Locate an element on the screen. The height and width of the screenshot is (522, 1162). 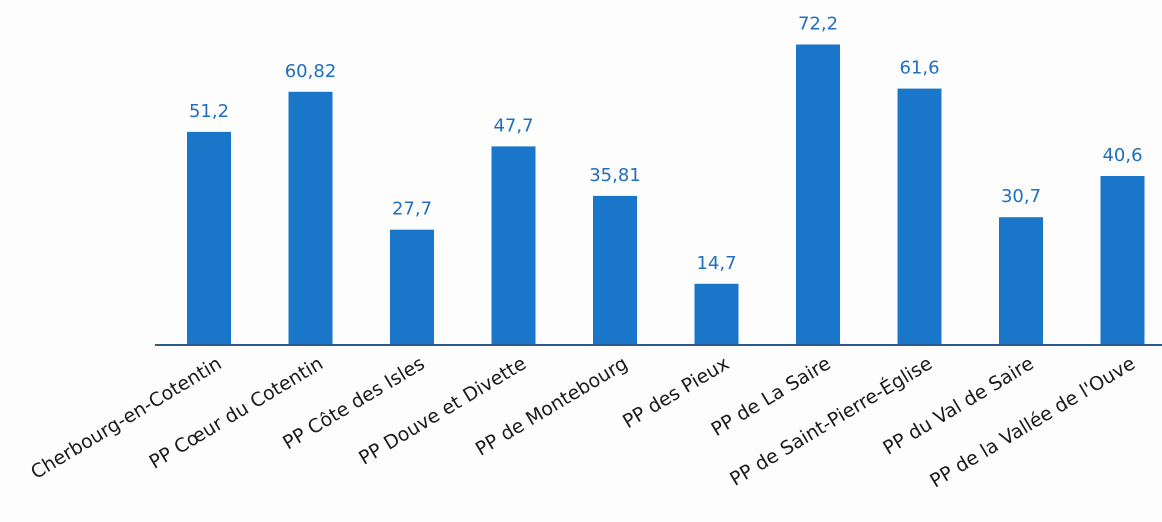
value-label-4: 47,7 is located at coordinates (513, 125).